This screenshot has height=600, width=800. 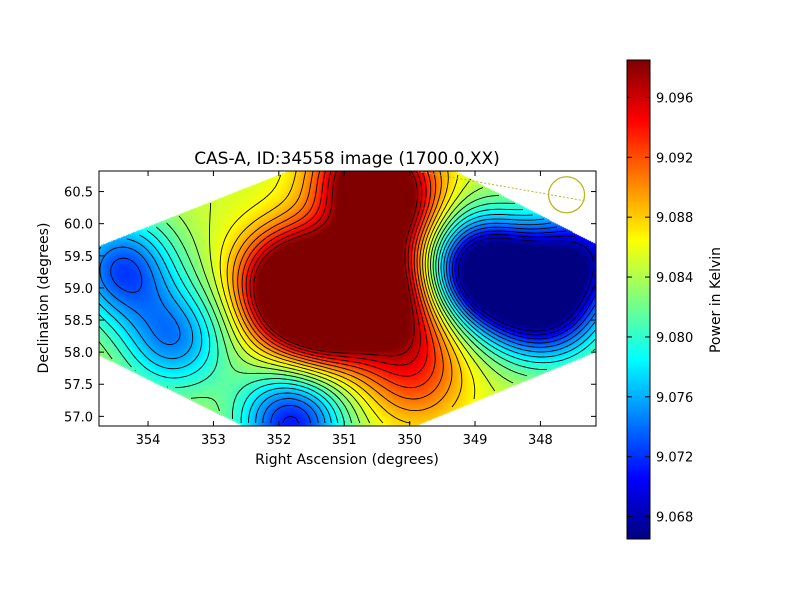 What do you see at coordinates (716, 300) in the screenshot?
I see `colorbar-label: Power in Kelvin` at bounding box center [716, 300].